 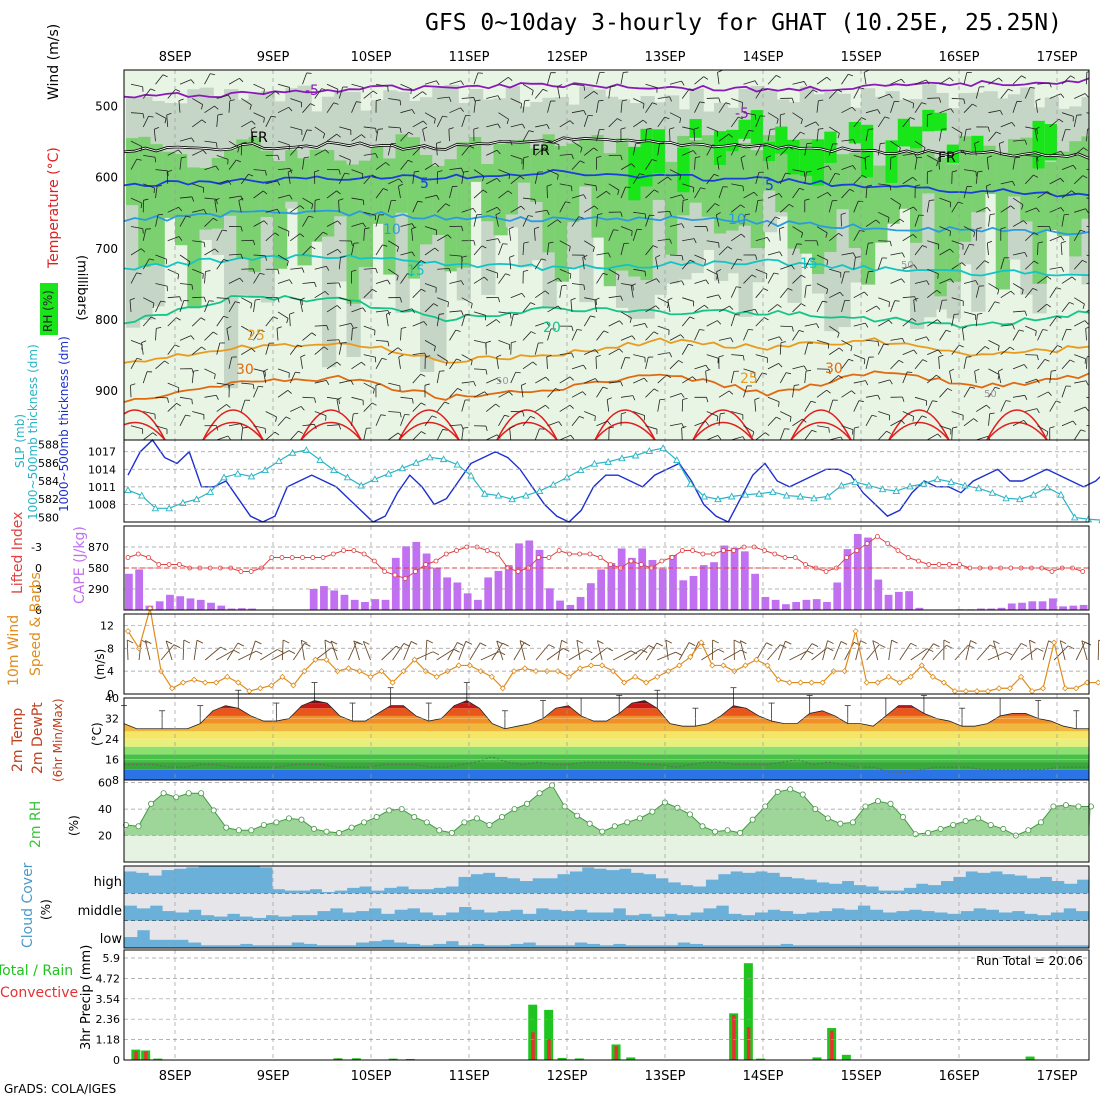 What do you see at coordinates (549, 1049) in the screenshot?
I see `precip-convective-bar` at bounding box center [549, 1049].